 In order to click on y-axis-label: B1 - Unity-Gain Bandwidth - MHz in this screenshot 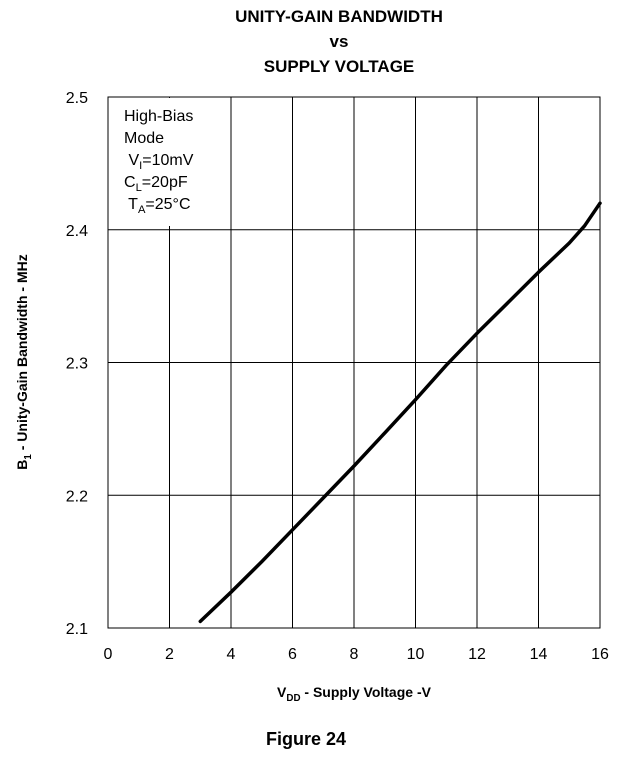, I will do `click(24, 361)`.